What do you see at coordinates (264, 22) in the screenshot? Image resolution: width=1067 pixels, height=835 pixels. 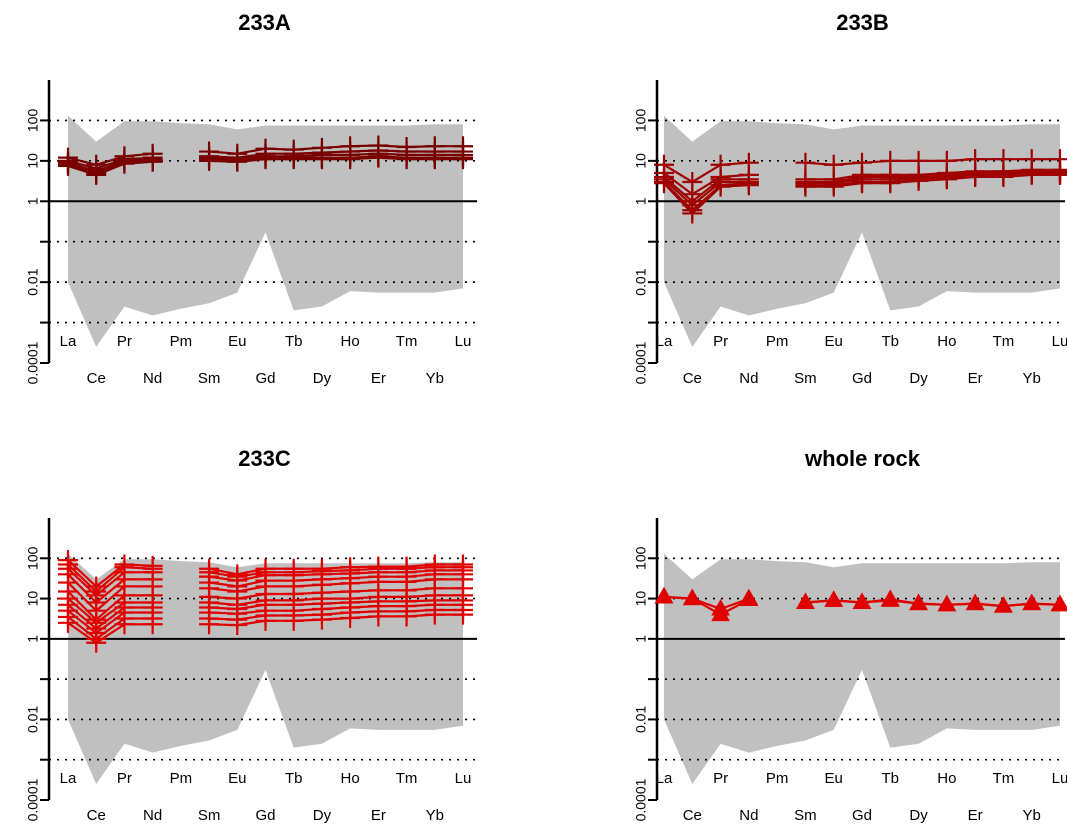 I see `panel-title: 233A` at bounding box center [264, 22].